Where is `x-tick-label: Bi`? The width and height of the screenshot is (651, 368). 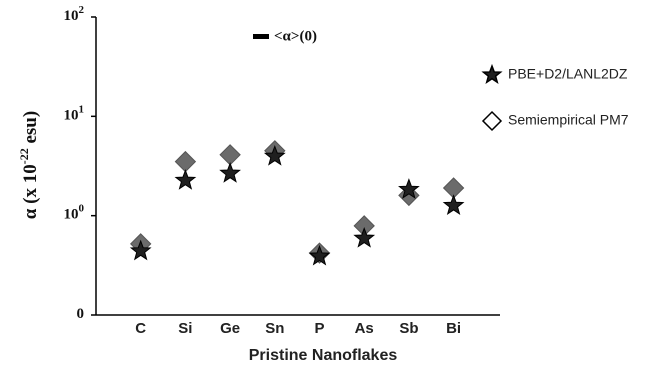 x-tick-label: Bi is located at coordinates (453, 328).